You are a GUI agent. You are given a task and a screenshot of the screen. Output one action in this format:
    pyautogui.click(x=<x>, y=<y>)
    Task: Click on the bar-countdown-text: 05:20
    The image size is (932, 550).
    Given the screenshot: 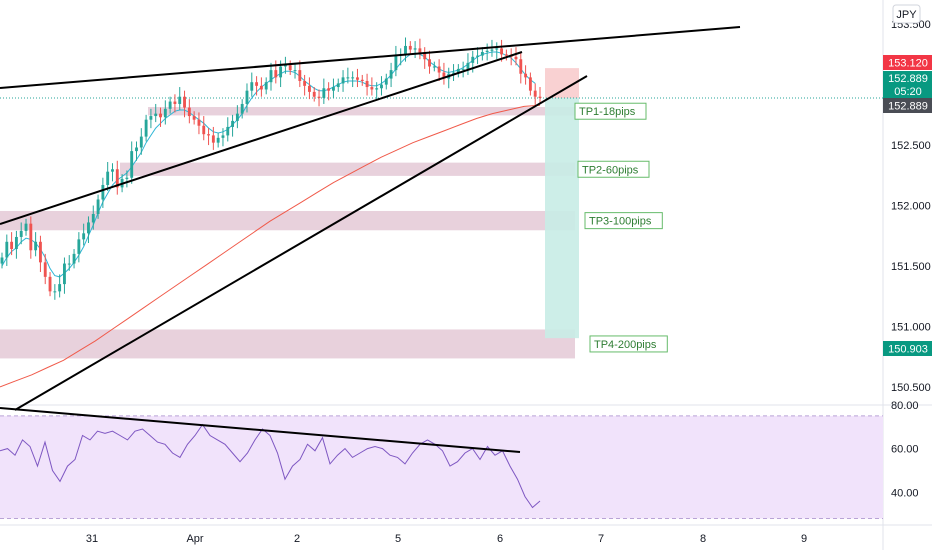 What is the action you would take?
    pyautogui.click(x=908, y=92)
    